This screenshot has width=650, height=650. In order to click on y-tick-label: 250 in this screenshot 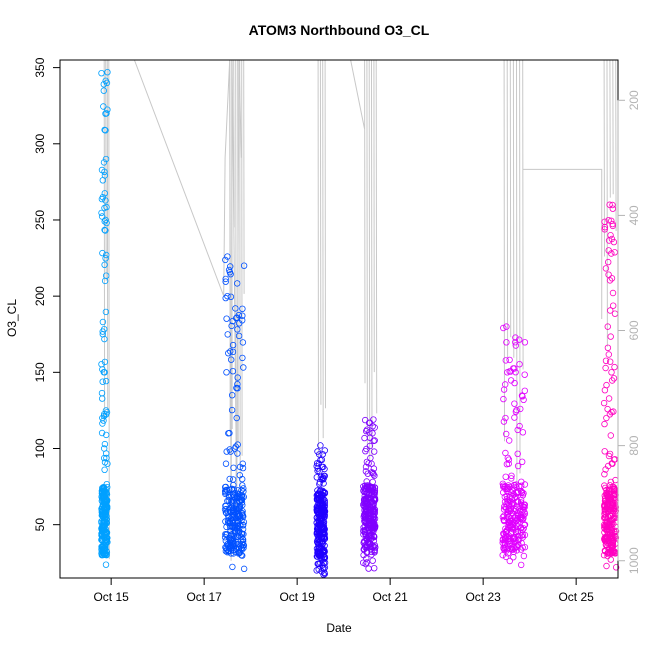, I will do `click(40, 220)`.